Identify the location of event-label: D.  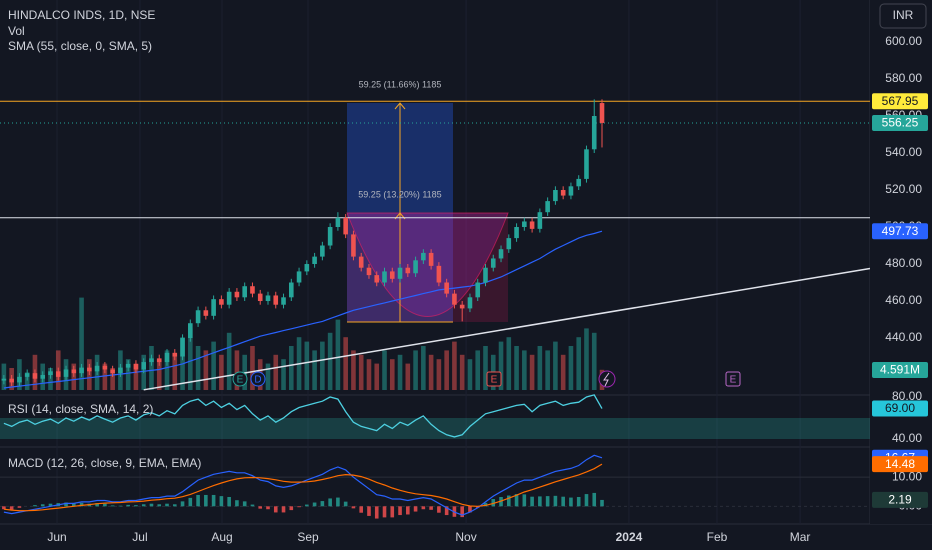
(257, 380).